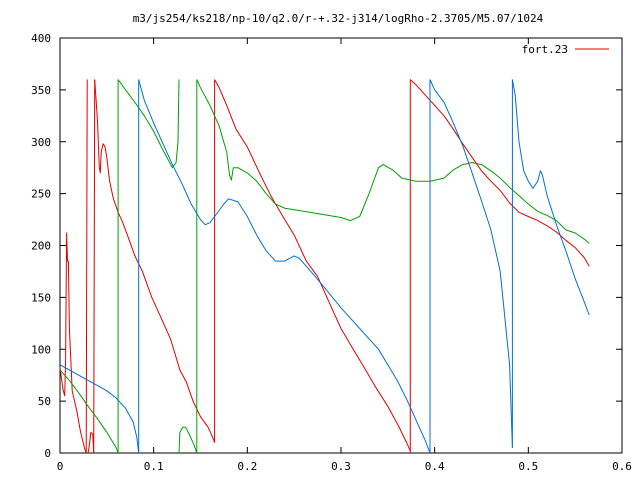 Image resolution: width=640 pixels, height=480 pixels. What do you see at coordinates (622, 466) in the screenshot?
I see `x-tick-label: 0.6` at bounding box center [622, 466].